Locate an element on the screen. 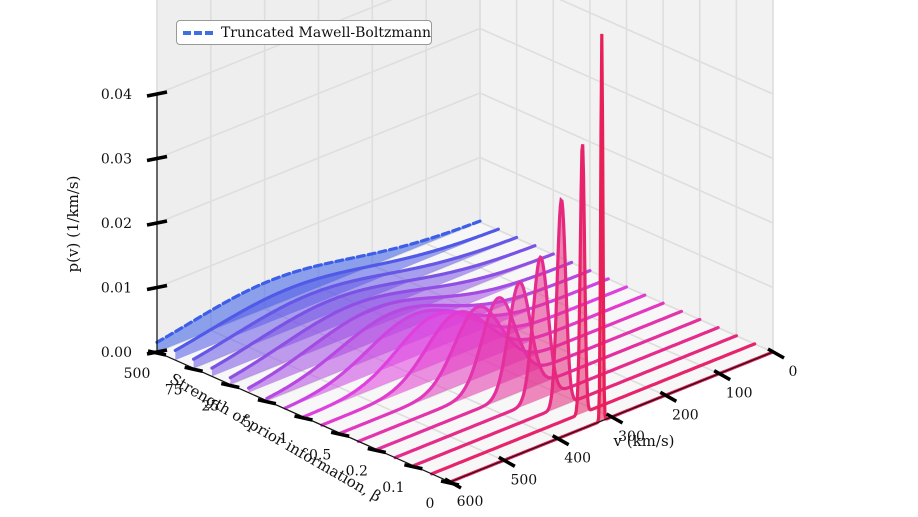 Image resolution: width=918 pixels, height=517 pixels. p-tick-label: 0.03 is located at coordinates (116, 160).